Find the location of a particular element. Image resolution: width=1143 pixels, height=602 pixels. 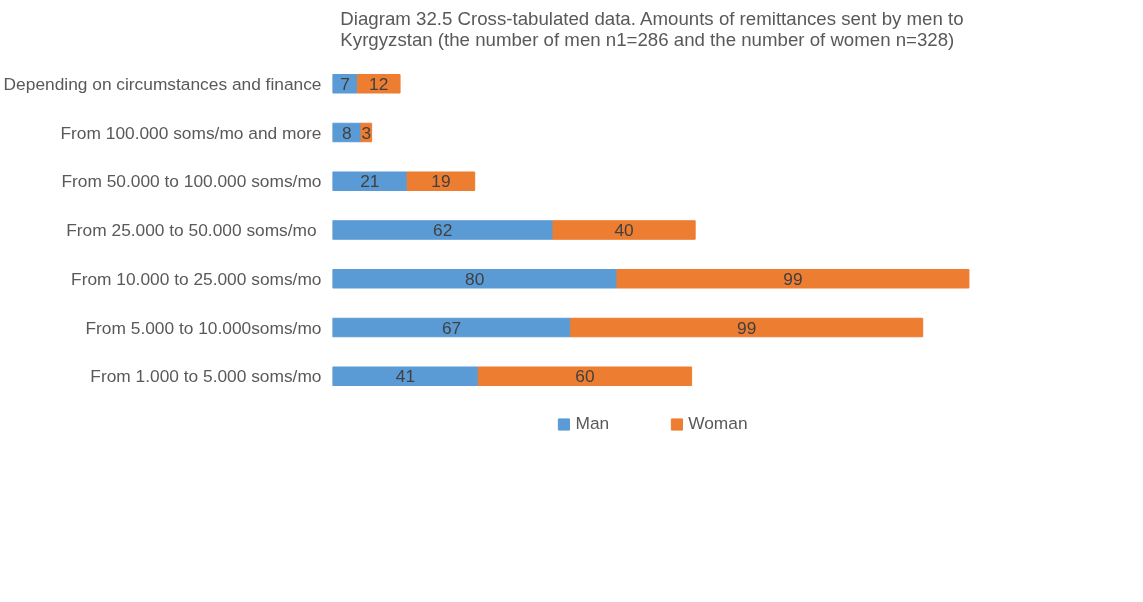

legend-label: Man is located at coordinates (592, 423).